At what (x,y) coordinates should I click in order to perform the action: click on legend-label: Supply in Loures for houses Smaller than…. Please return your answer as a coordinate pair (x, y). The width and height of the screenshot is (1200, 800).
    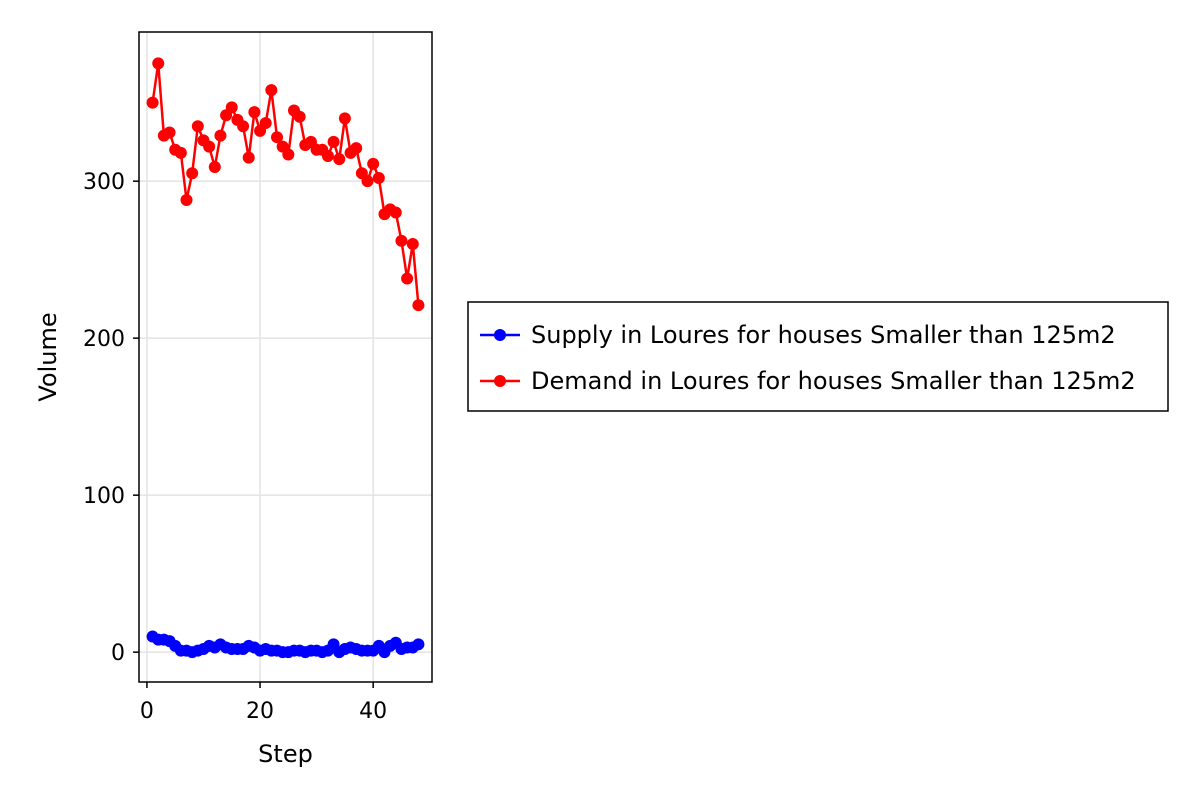
    Looking at the image, I should click on (823, 335).